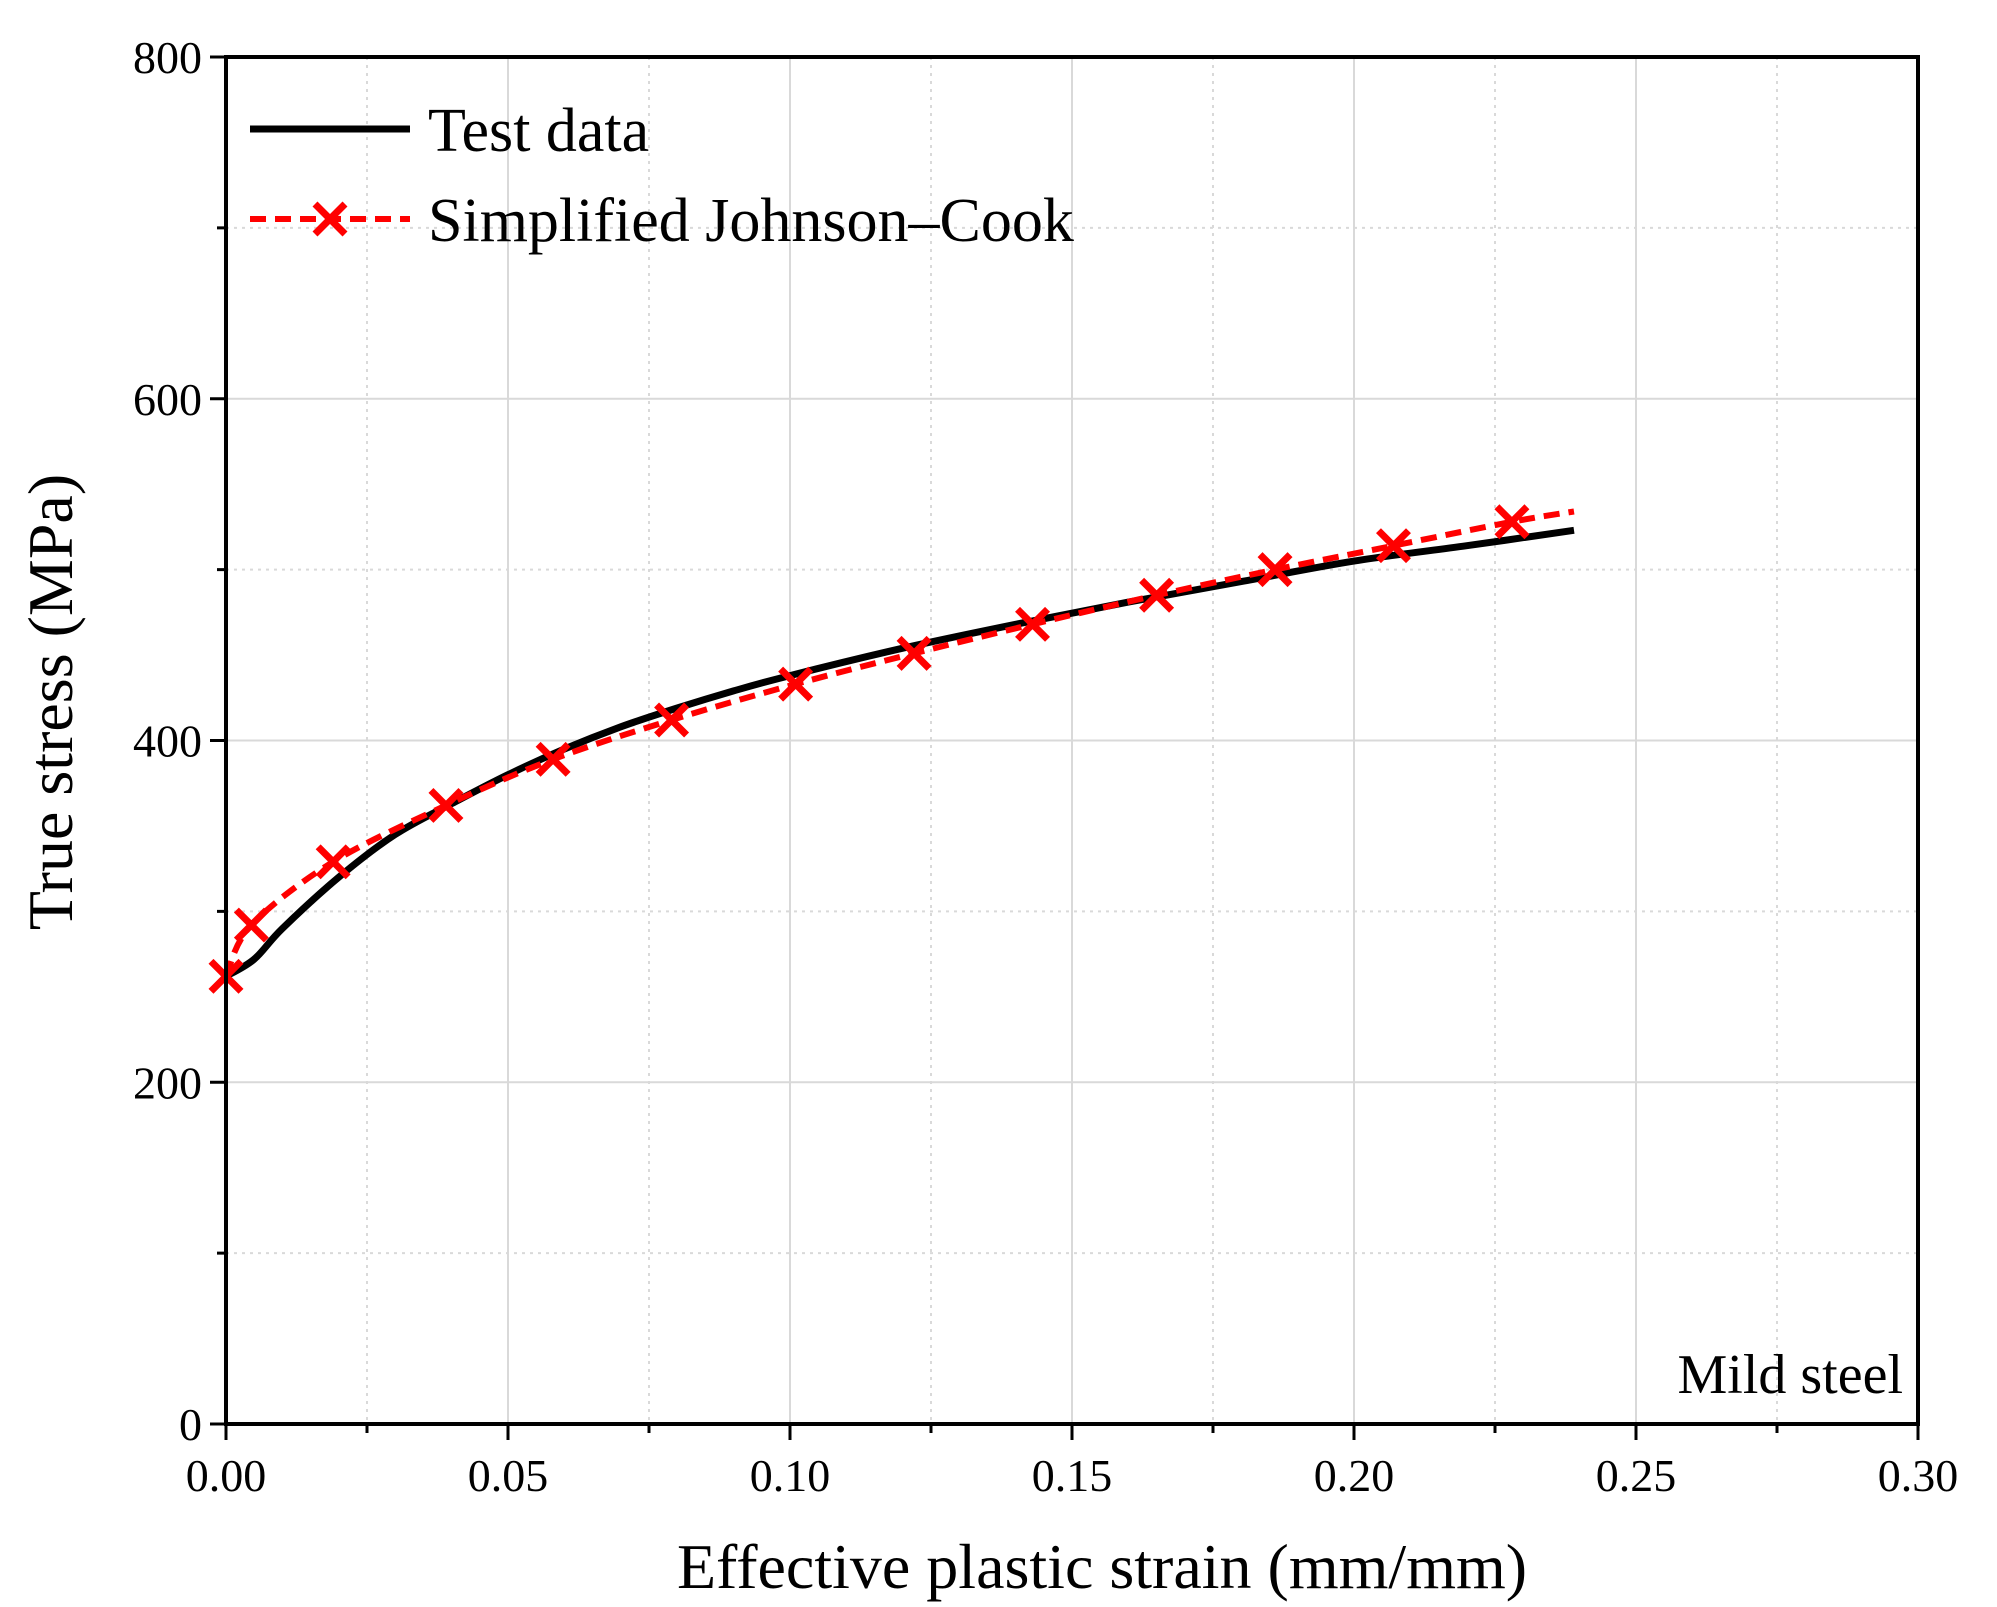  What do you see at coordinates (1918, 1475) in the screenshot?
I see `x-tick-label: 0.30` at bounding box center [1918, 1475].